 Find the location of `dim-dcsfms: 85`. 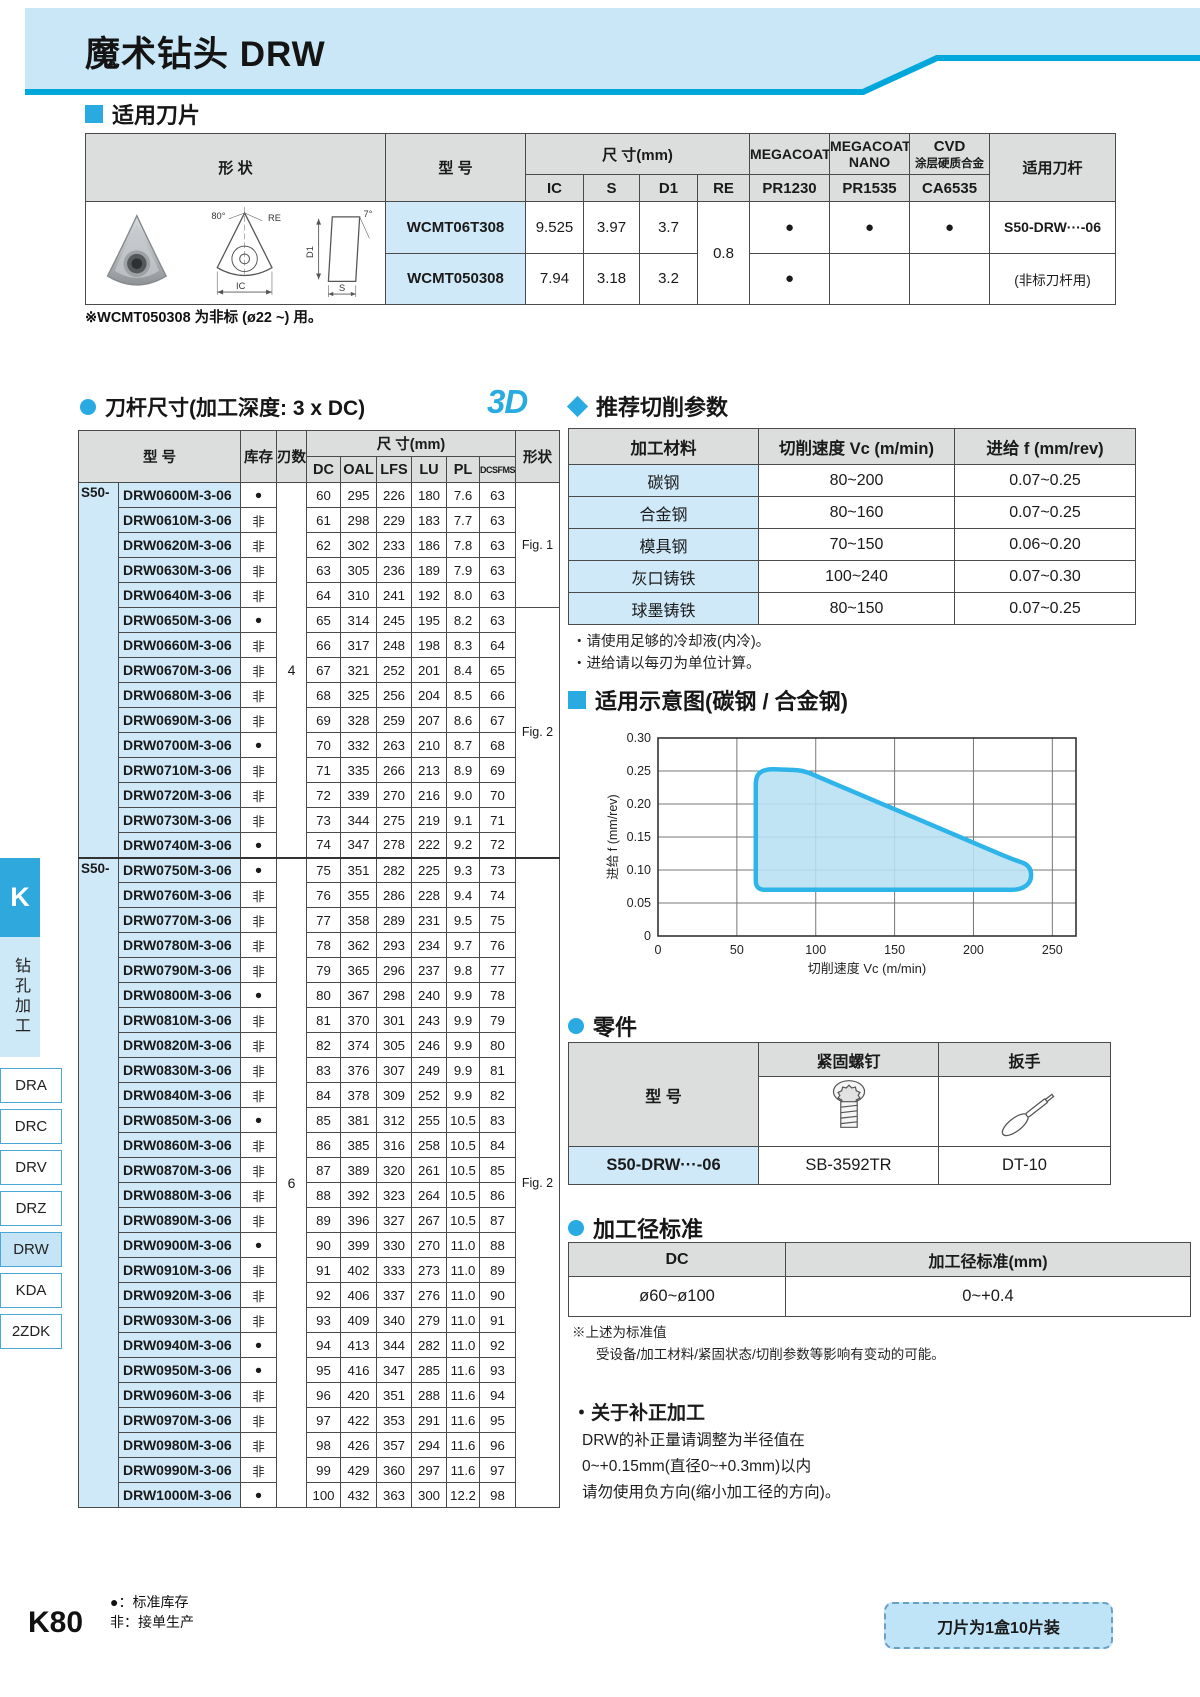

dim-dcsfms: 85 is located at coordinates (497, 1170).